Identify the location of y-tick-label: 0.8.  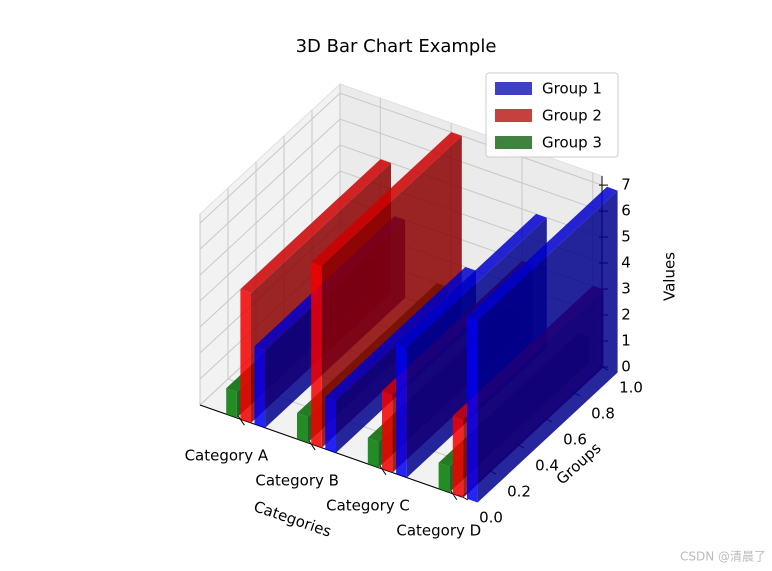
(603, 414).